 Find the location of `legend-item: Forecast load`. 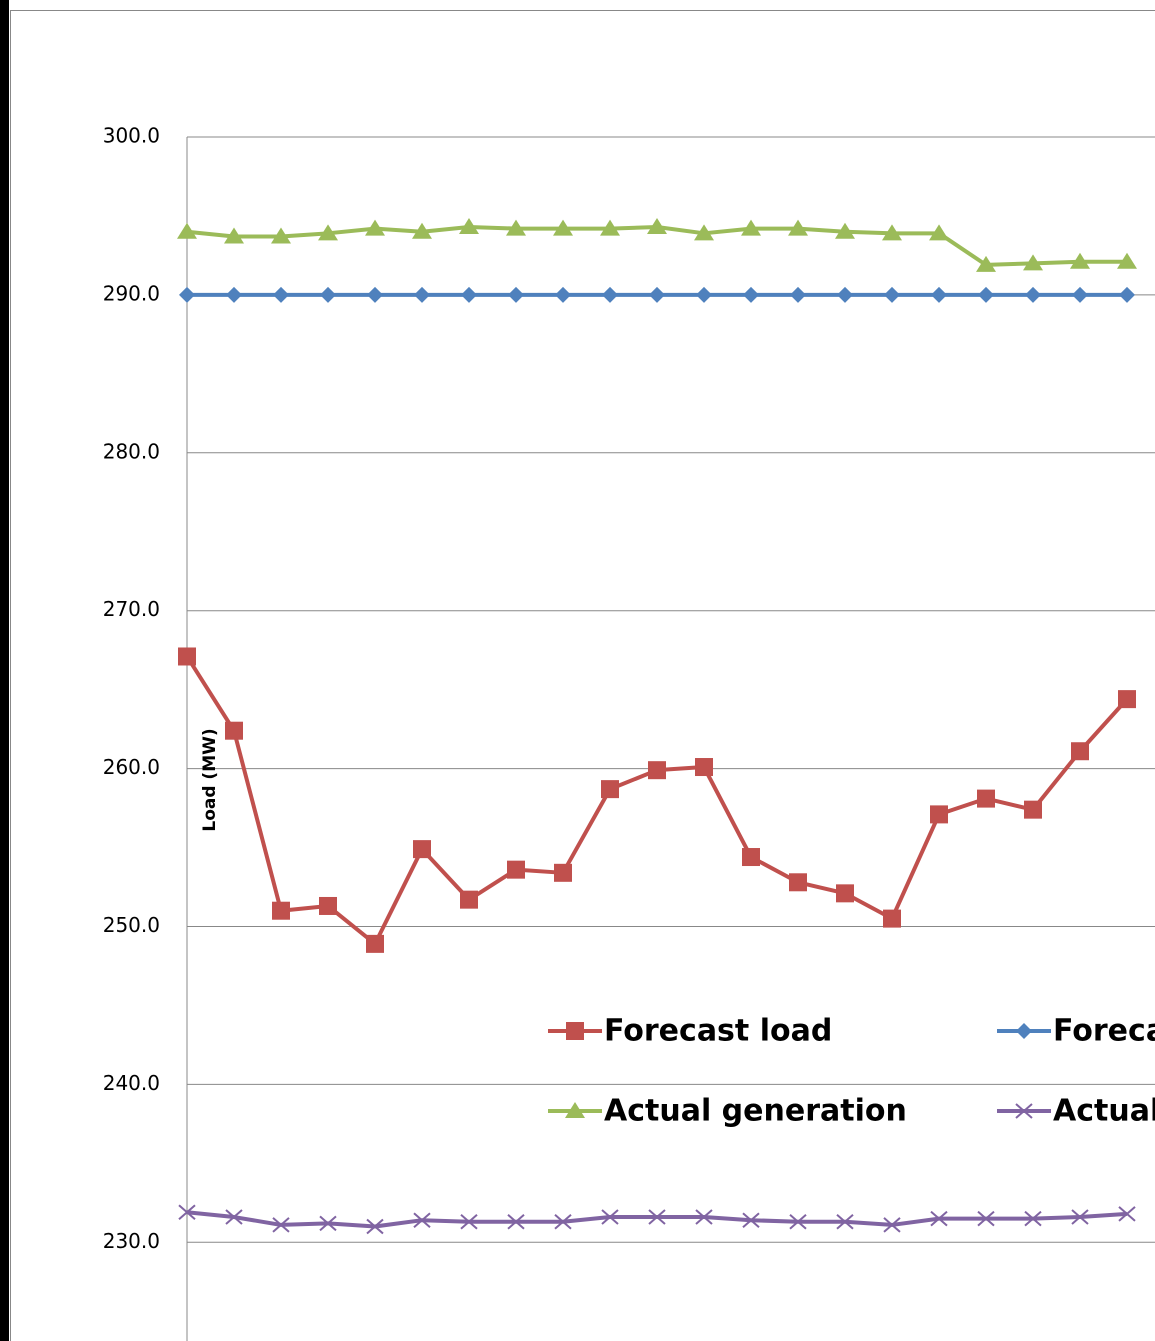

legend-item: Forecast load is located at coordinates (690, 1031).